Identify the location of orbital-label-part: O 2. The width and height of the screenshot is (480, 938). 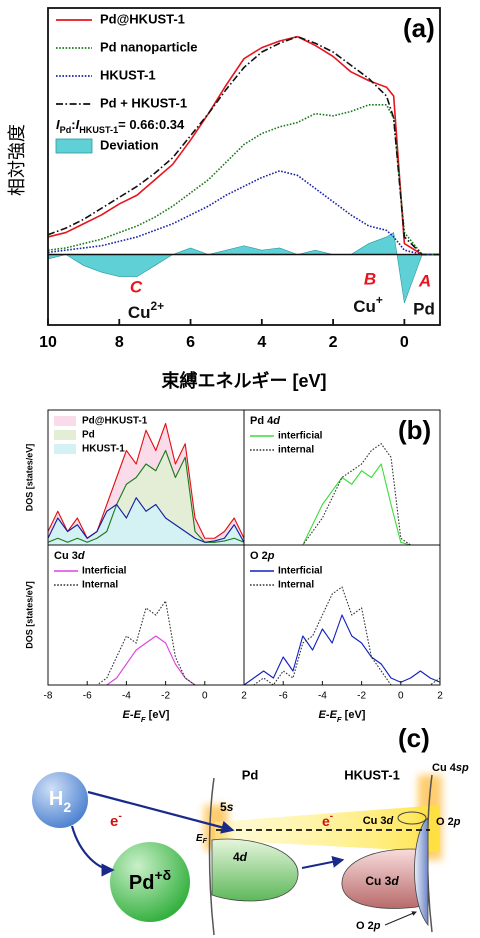
(445, 822).